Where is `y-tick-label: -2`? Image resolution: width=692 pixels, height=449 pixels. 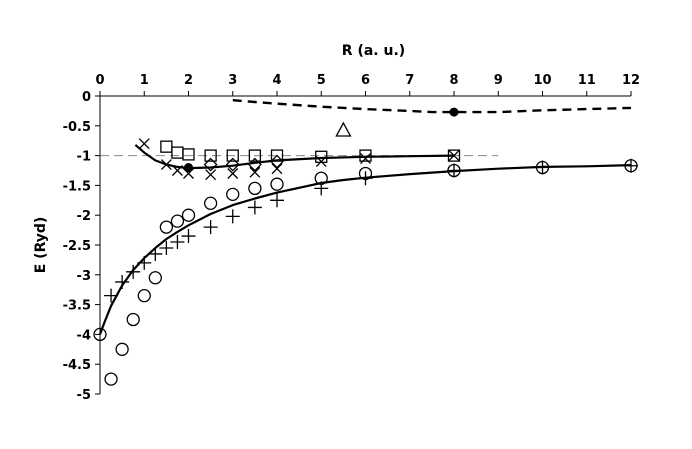
y-tick-label: -2 is located at coordinates (84, 216).